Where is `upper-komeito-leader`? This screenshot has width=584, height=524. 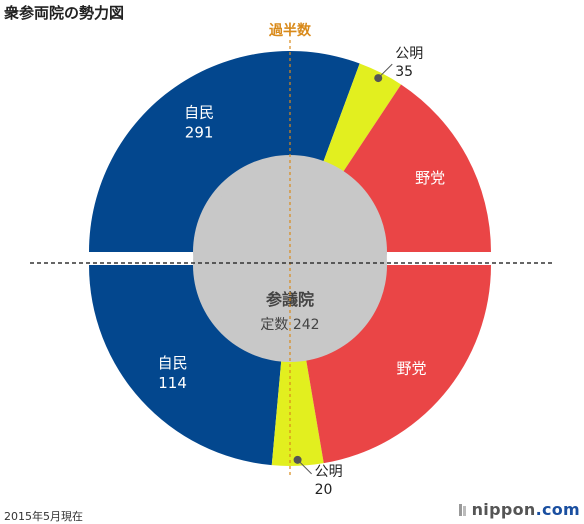 upper-komeito-leader is located at coordinates (304, 467).